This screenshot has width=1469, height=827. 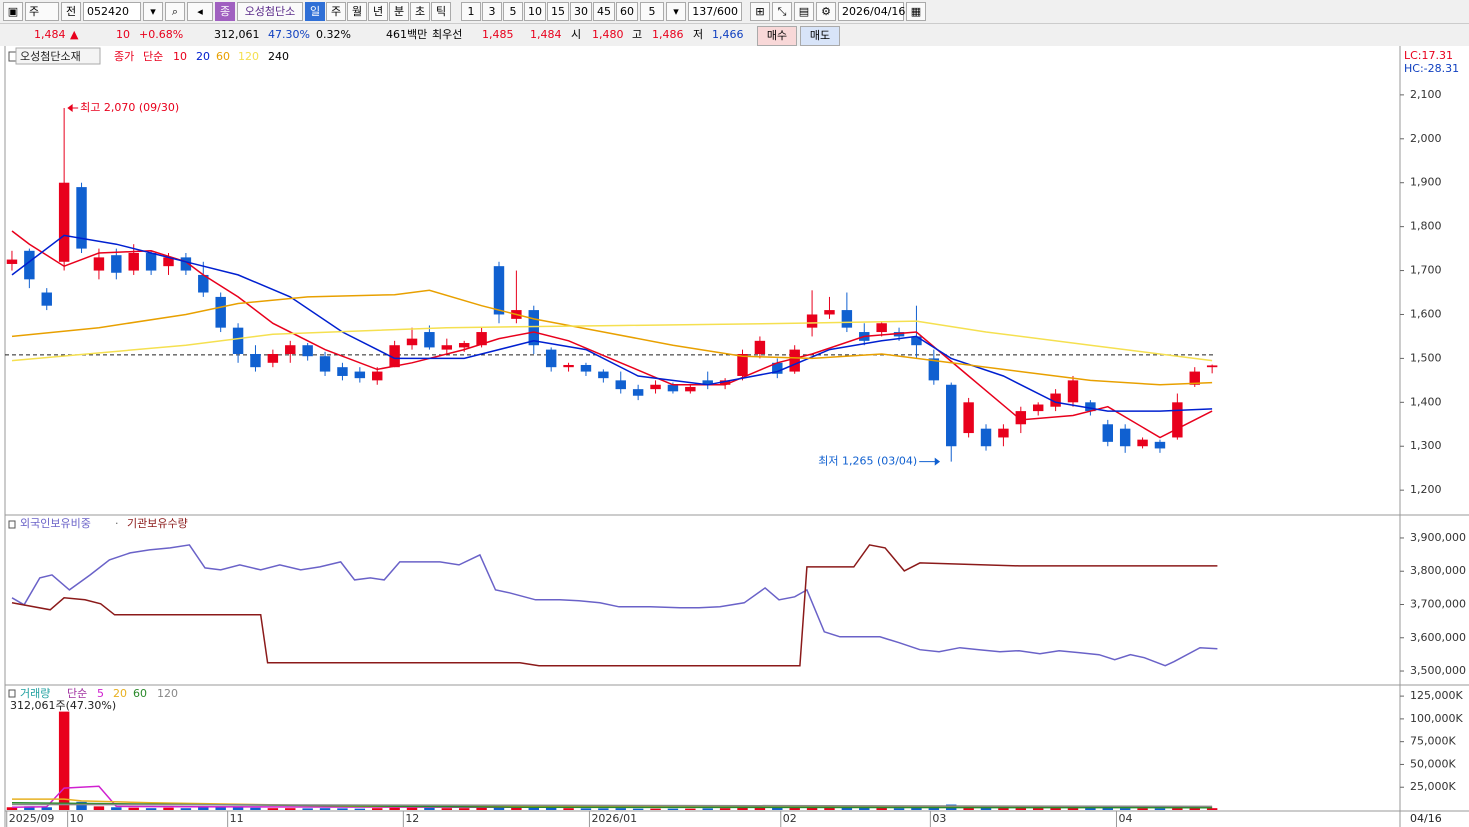 What do you see at coordinates (1426, 489) in the screenshot?
I see `y-tick-label: 1,200` at bounding box center [1426, 489].